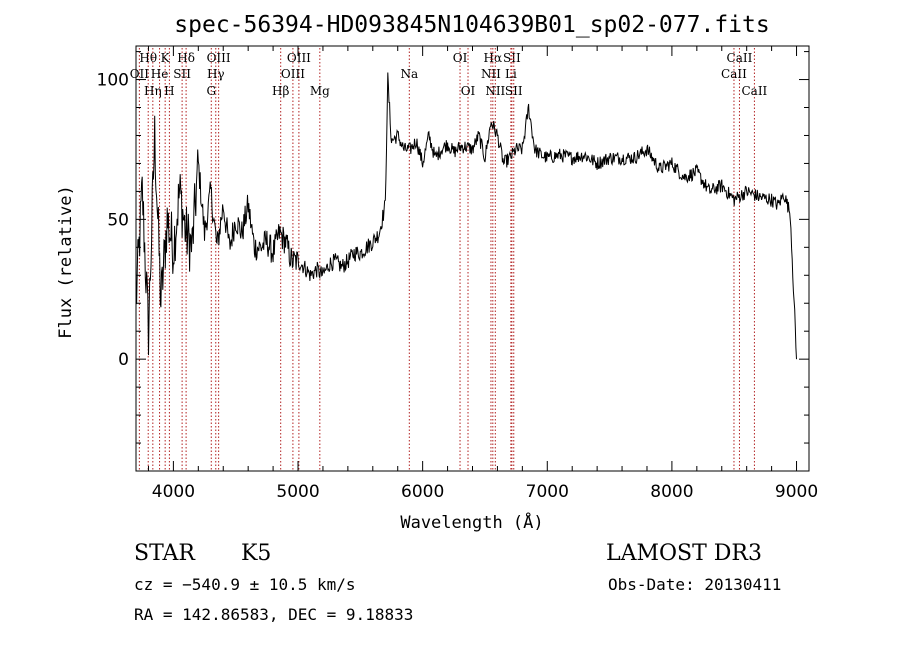  What do you see at coordinates (320, 91) in the screenshot?
I see `line-marker-label: Mg` at bounding box center [320, 91].